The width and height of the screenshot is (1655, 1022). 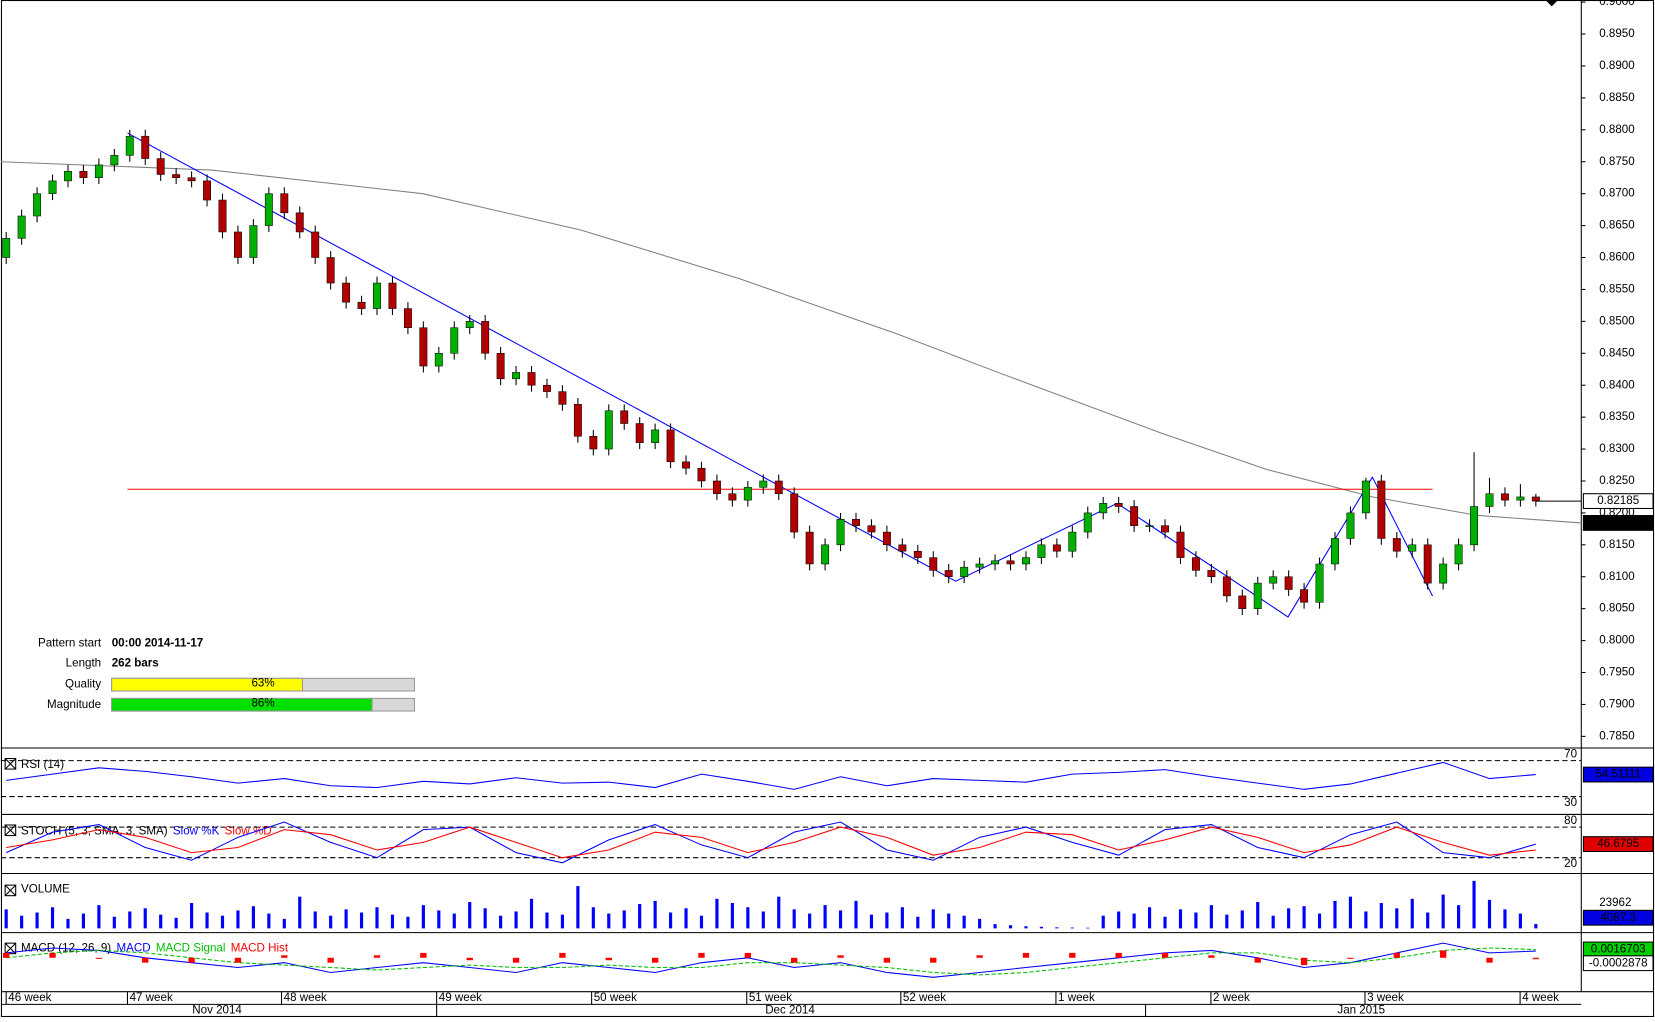 What do you see at coordinates (74, 704) in the screenshot?
I see `info-label: Magnitude` at bounding box center [74, 704].